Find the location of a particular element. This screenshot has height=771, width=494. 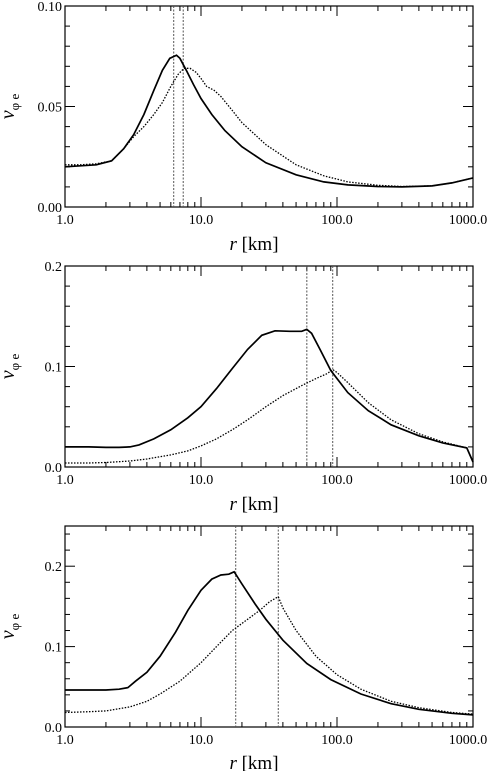

y-tick-label: 0.10 is located at coordinates (50, 7).